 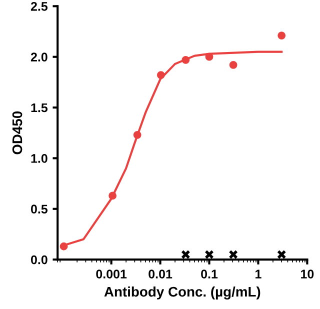 I want to click on x-axis-title: Antibody Conc. (µg/mL), so click(x=182, y=293).